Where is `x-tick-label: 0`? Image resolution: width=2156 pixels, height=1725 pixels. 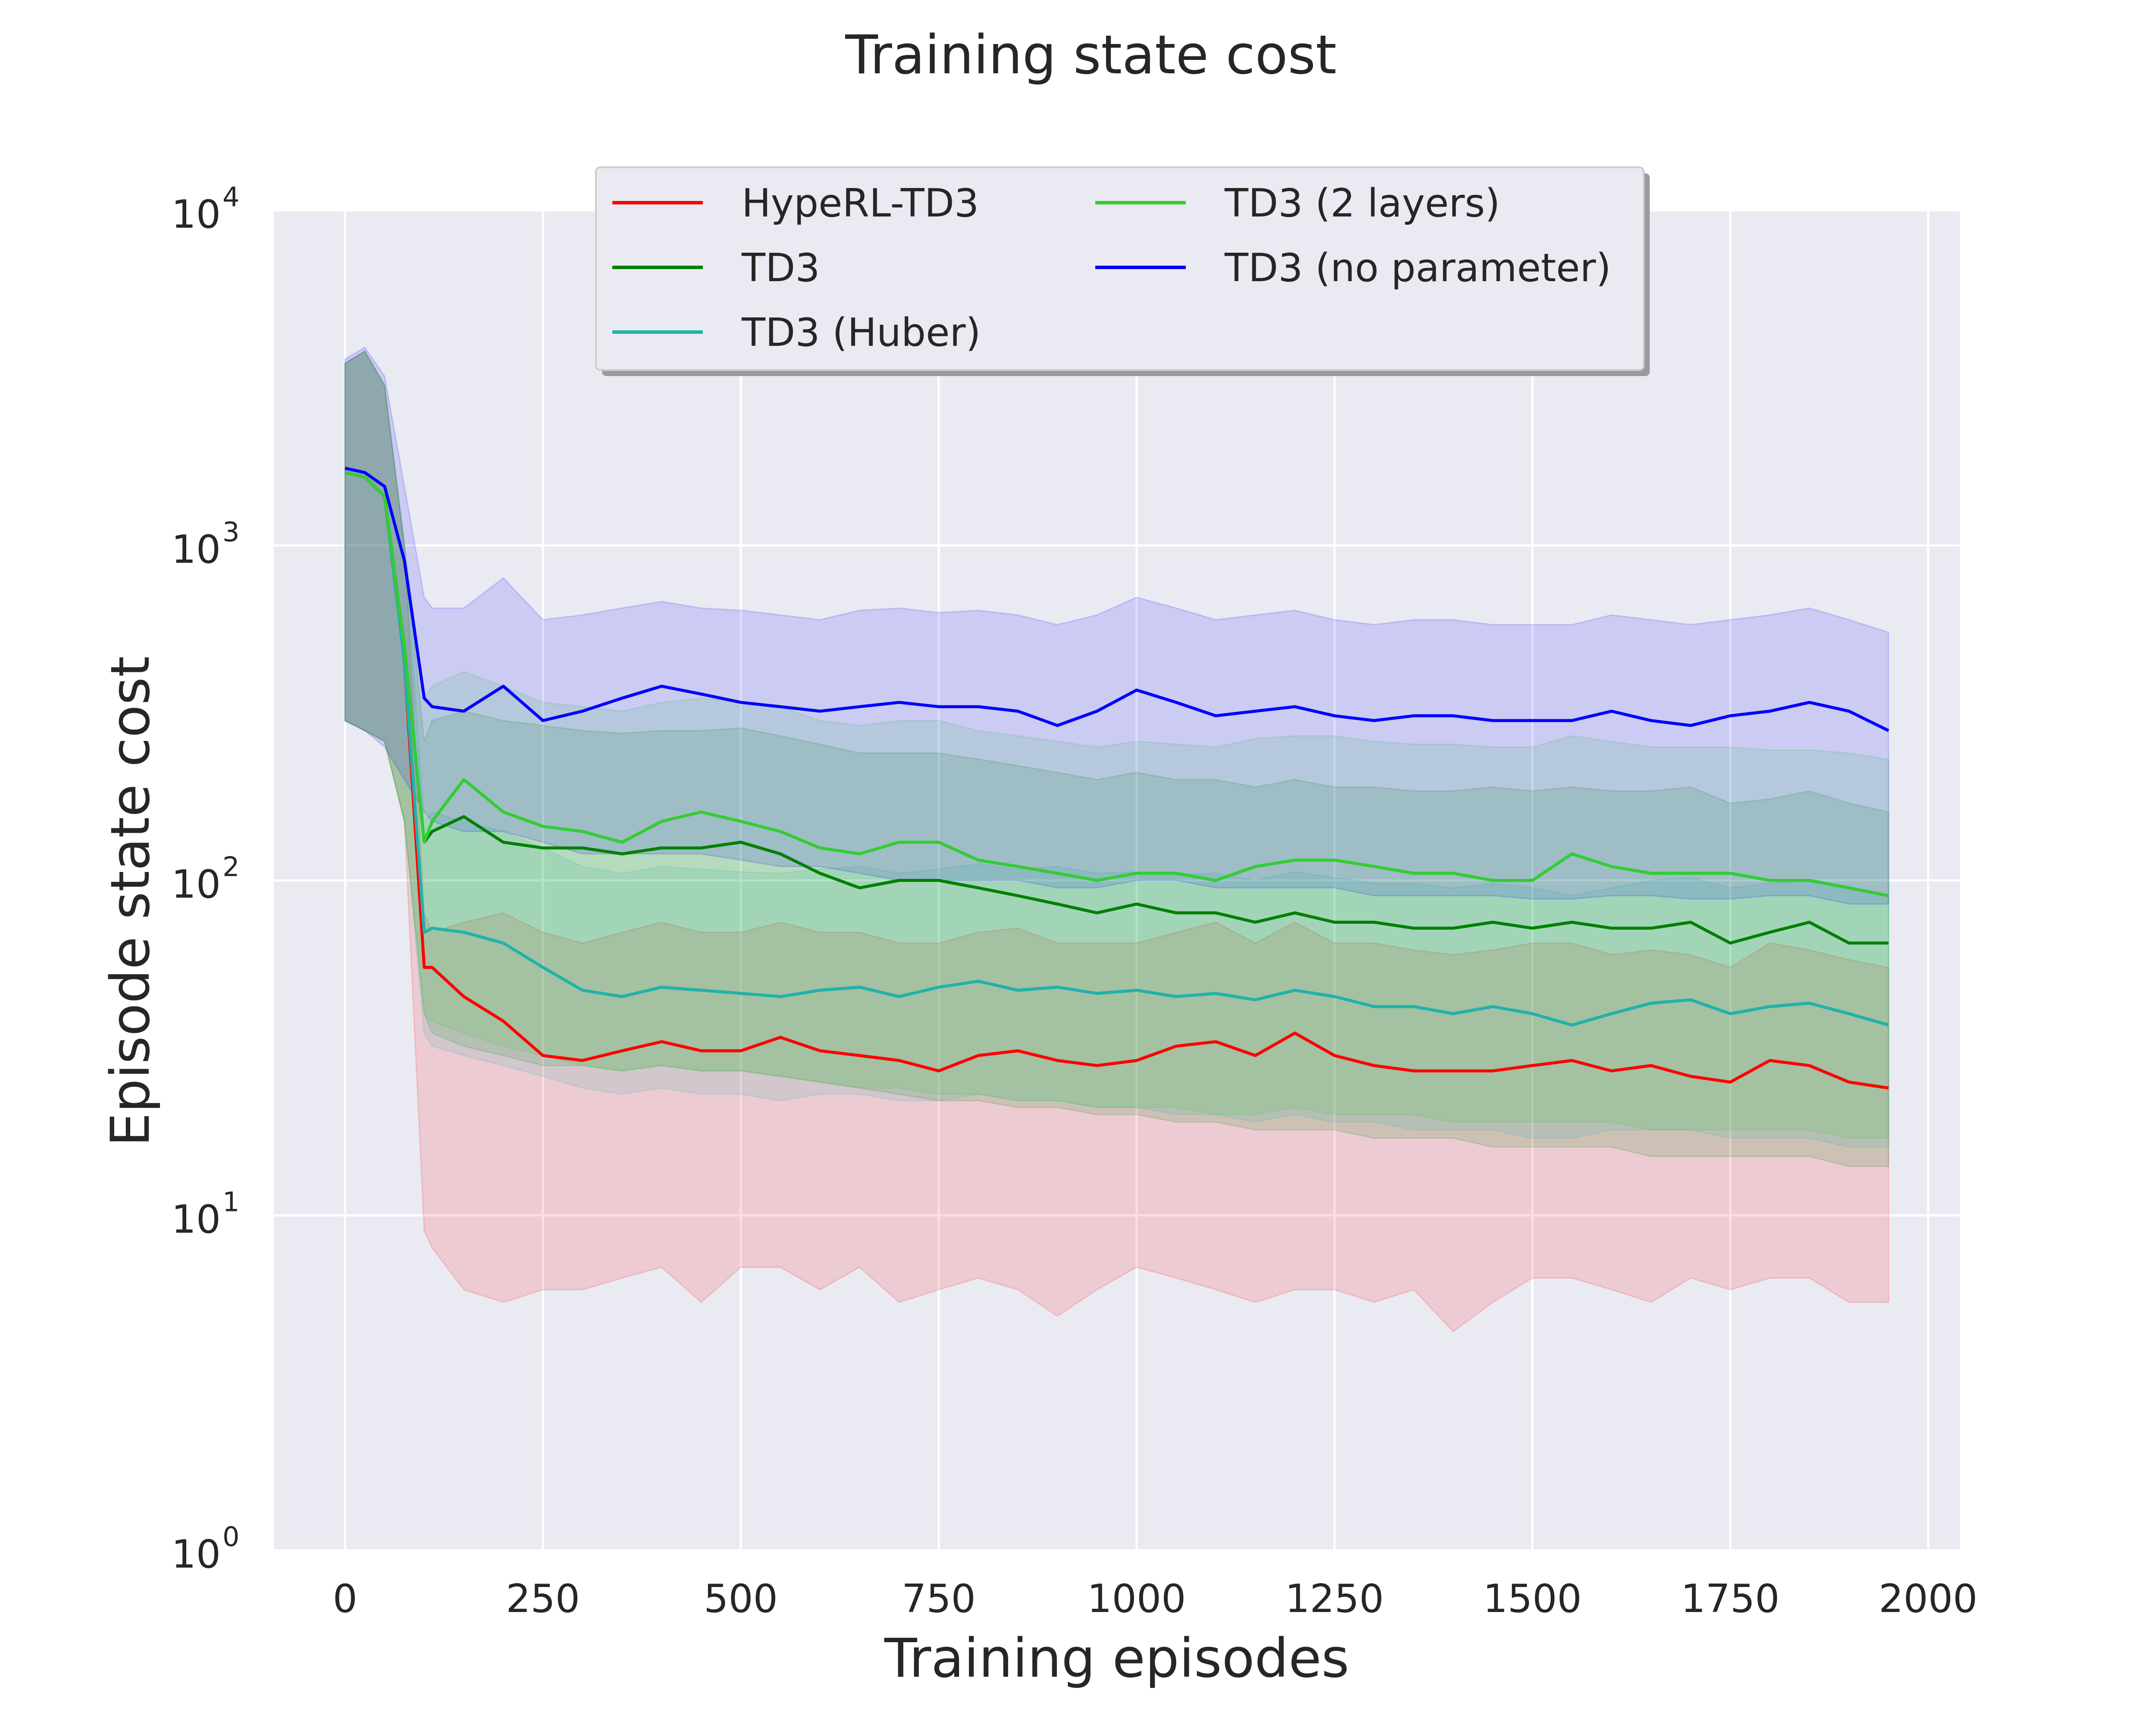 x-tick-label: 0 is located at coordinates (345, 1599).